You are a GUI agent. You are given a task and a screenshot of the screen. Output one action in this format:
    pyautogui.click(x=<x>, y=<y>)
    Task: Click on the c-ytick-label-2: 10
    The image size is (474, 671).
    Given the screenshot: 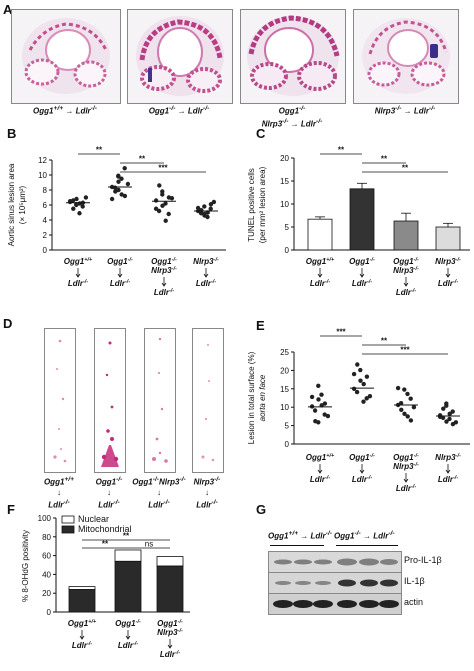 What is the action you would take?
    pyautogui.click(x=284, y=204)
    